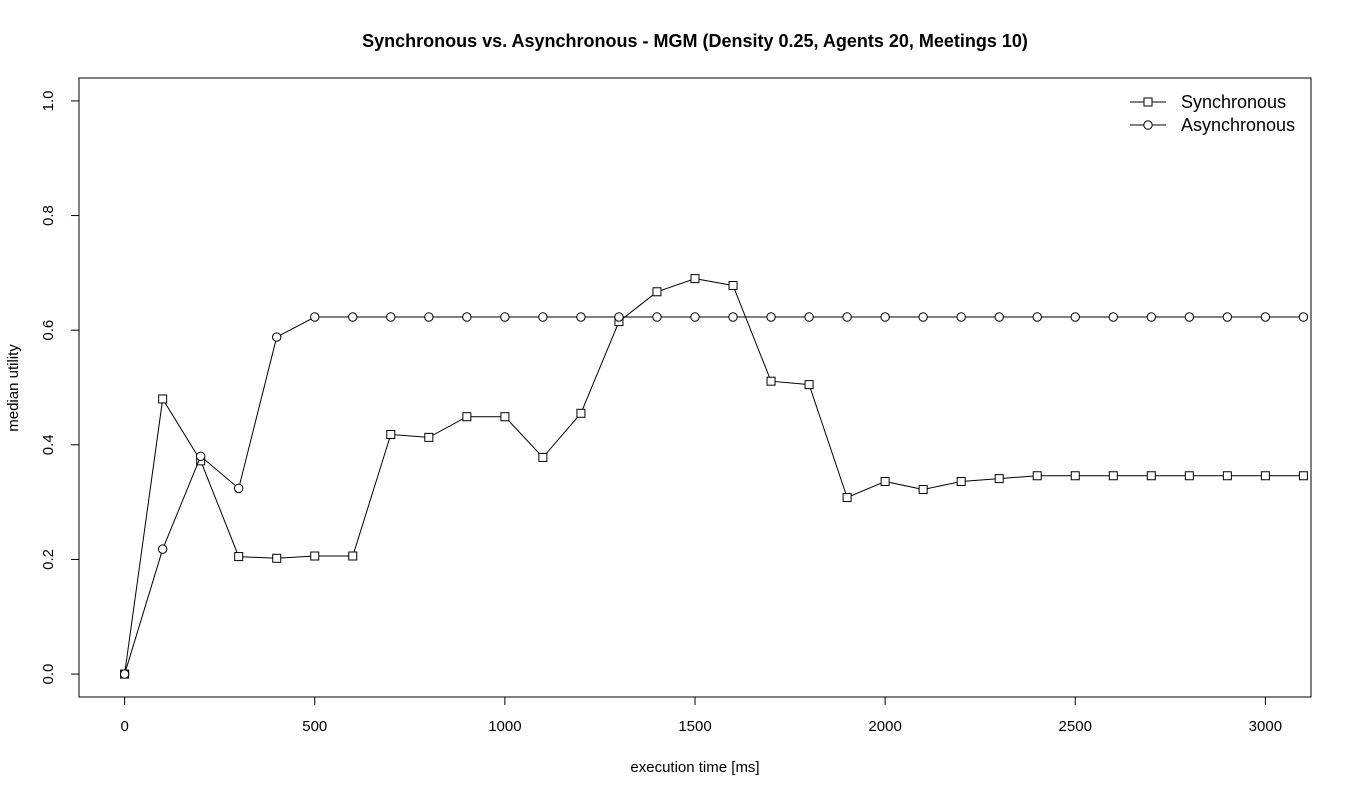  Describe the element at coordinates (694, 767) in the screenshot. I see `x-axis-label: execution time [ms]` at that location.